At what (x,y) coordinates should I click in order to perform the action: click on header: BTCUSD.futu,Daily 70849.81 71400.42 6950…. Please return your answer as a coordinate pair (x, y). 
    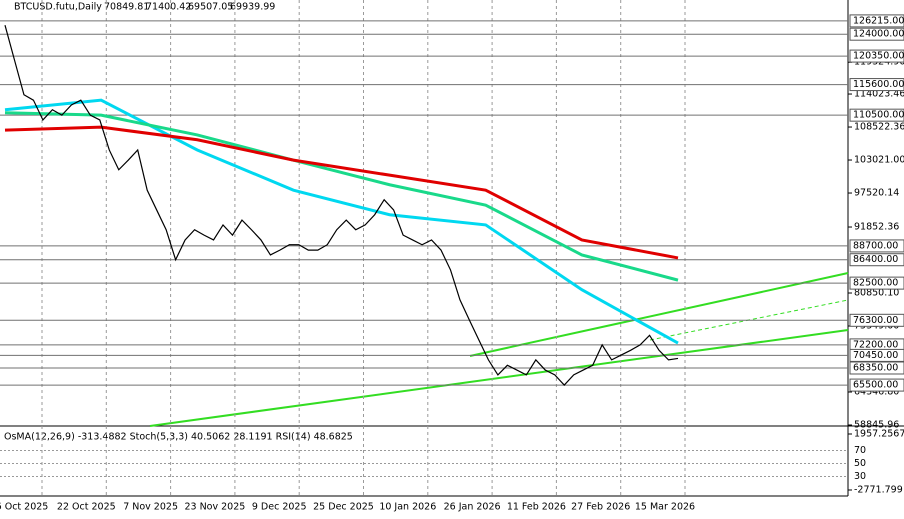
    Looking at the image, I should click on (144, 7).